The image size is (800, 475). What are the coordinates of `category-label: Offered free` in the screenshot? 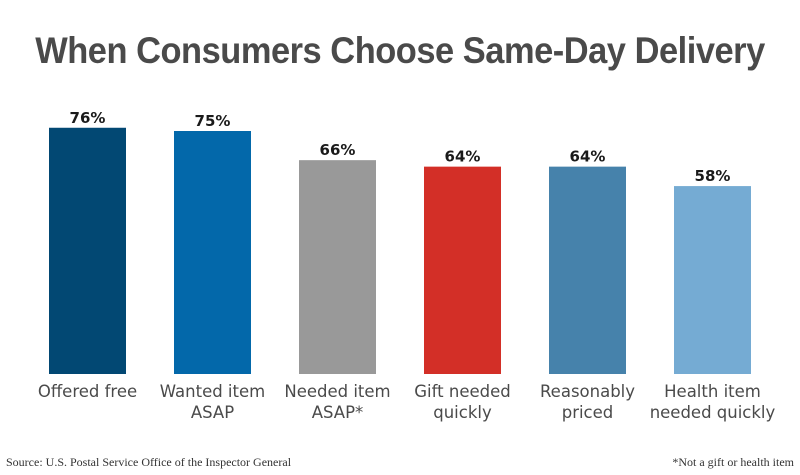 It's located at (87, 391).